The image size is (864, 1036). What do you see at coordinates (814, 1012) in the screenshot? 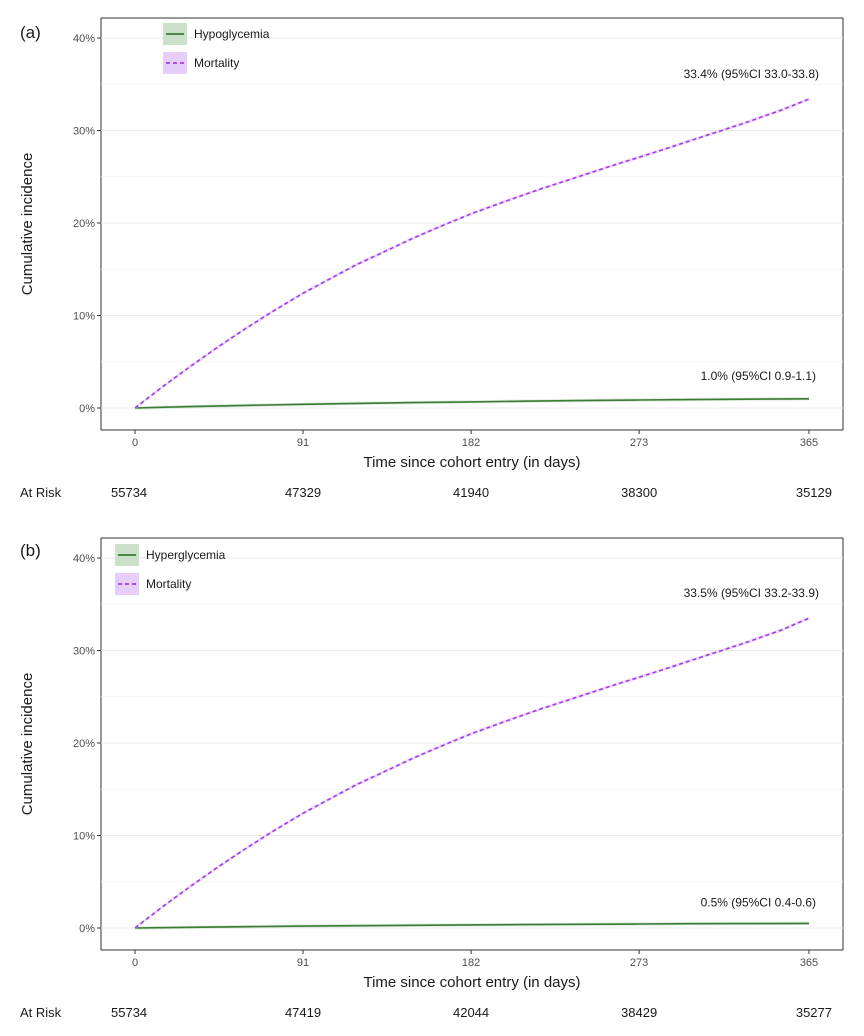
I see `at-risk-value: 35277` at bounding box center [814, 1012].